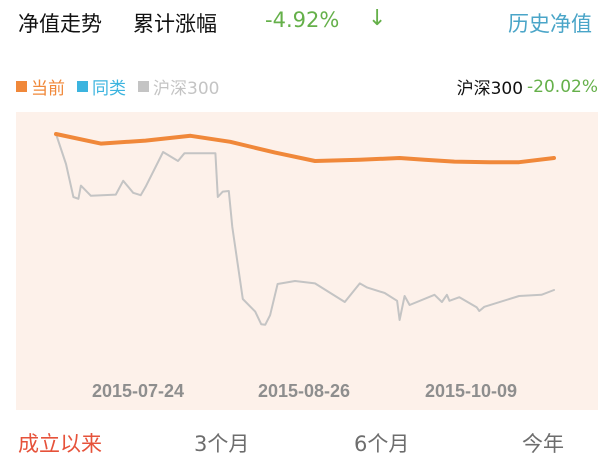 The width and height of the screenshot is (610, 471). What do you see at coordinates (305, 442) in the screenshot?
I see `period-tabs: 成立以来 3个月 6个月 今年` at bounding box center [305, 442].